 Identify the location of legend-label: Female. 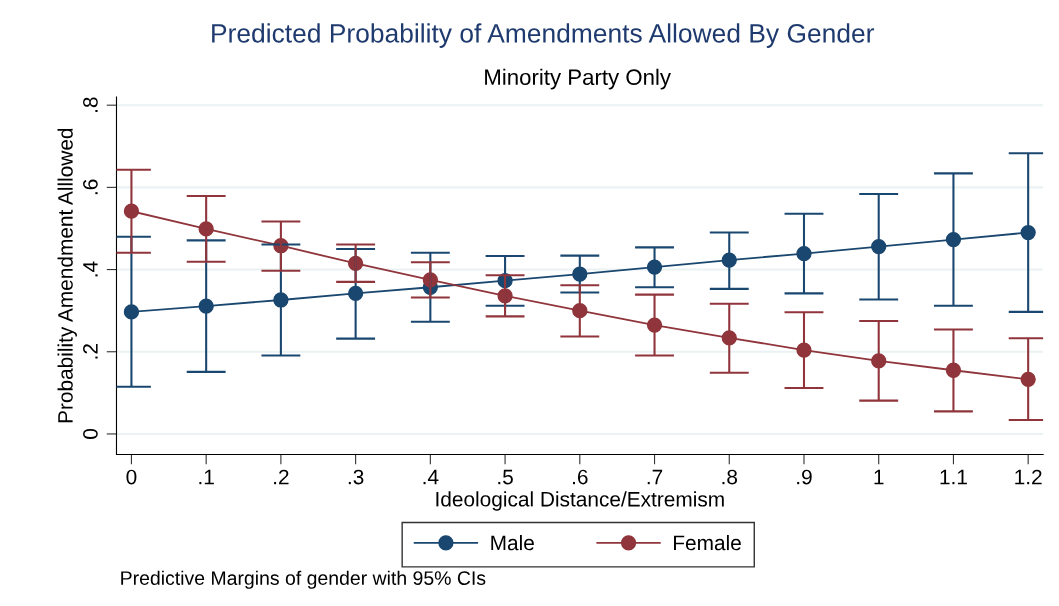
(707, 542).